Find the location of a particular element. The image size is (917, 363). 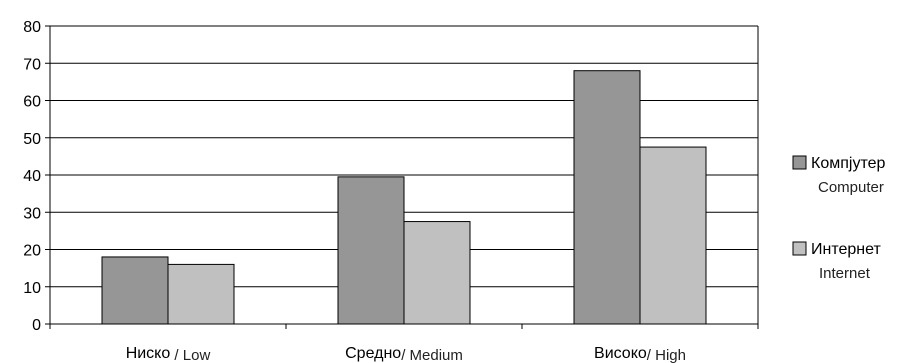

legend-swatch-computer is located at coordinates (799, 162).